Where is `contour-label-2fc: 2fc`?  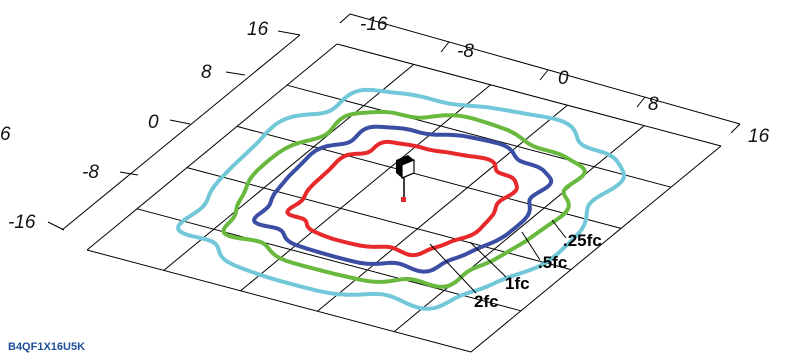 contour-label-2fc: 2fc is located at coordinates (486, 301).